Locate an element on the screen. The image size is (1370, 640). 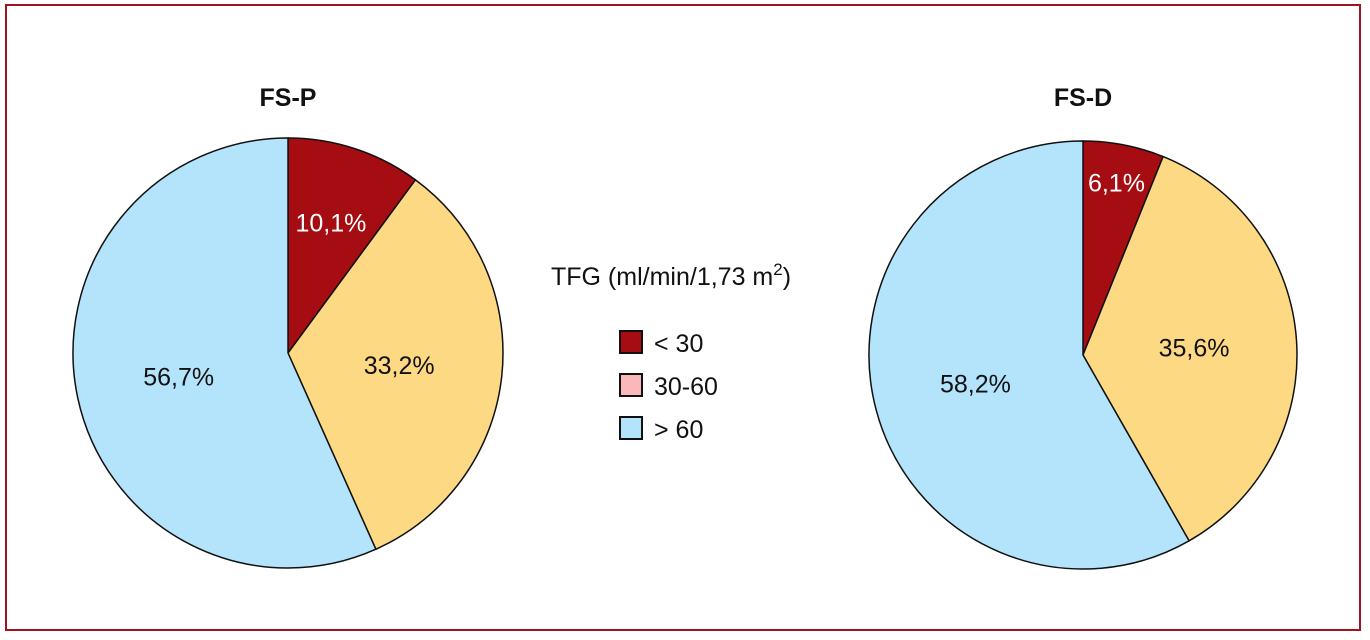
legend-swatch-lt30 is located at coordinates (631, 342).